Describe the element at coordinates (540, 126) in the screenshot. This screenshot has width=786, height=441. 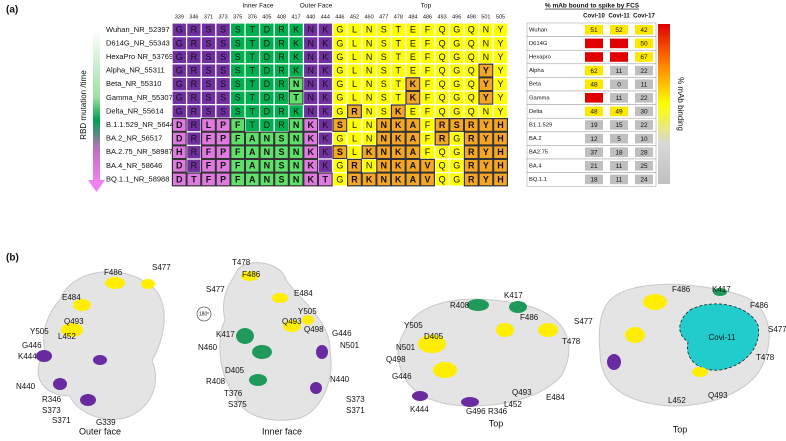
I see `row-name: B1.1.529` at that location.